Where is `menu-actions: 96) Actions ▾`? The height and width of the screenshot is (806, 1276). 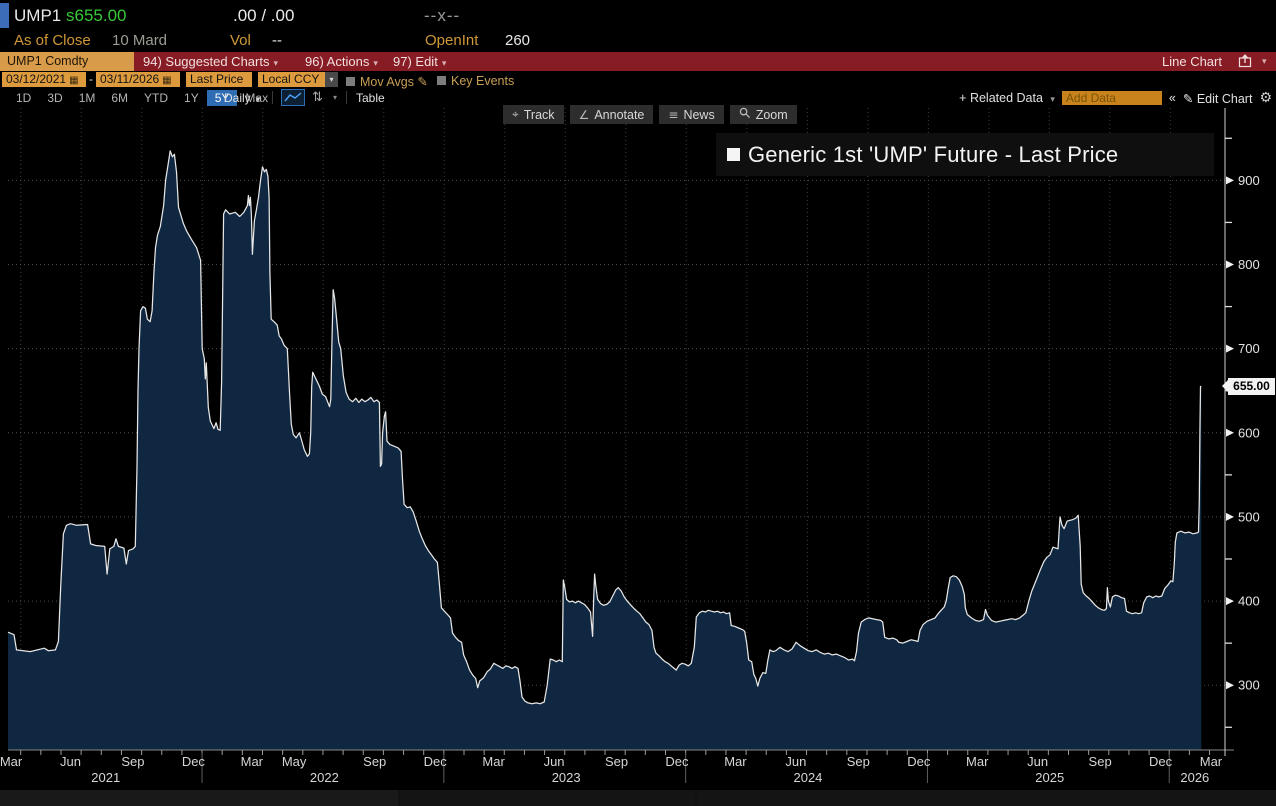 menu-actions: 96) Actions ▾ is located at coordinates (341, 61).